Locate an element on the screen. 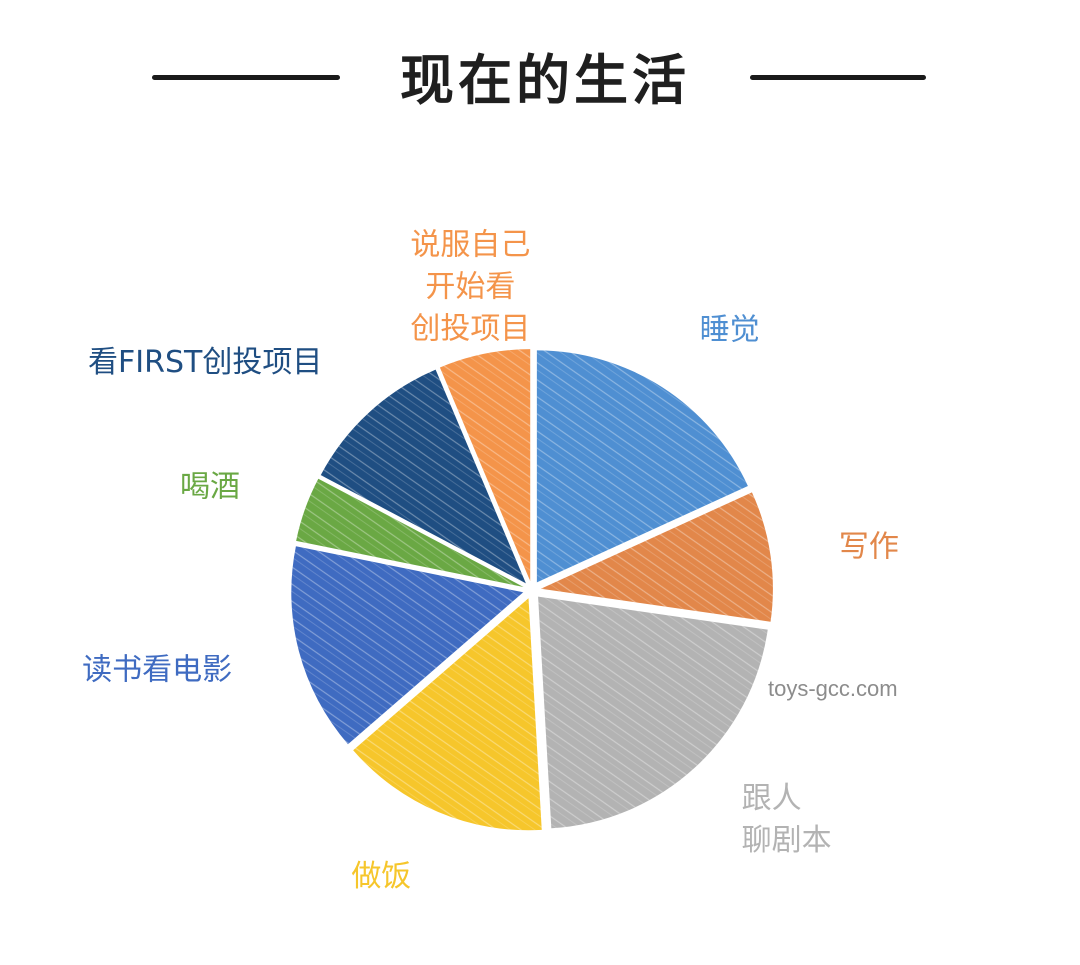 The image size is (1080, 965). slice-label: 跟人 is located at coordinates (772, 798).